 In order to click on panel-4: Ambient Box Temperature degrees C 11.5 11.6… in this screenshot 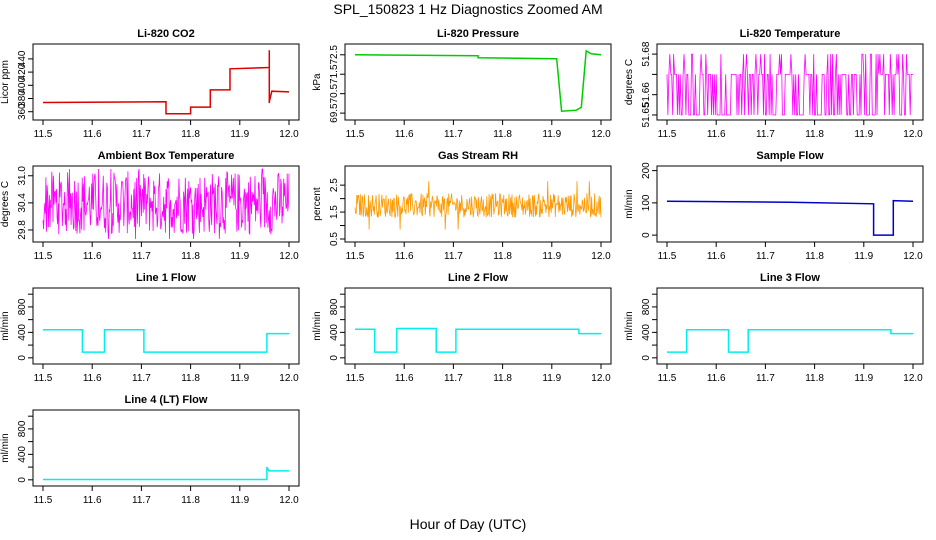, I will do `click(150, 206)`.